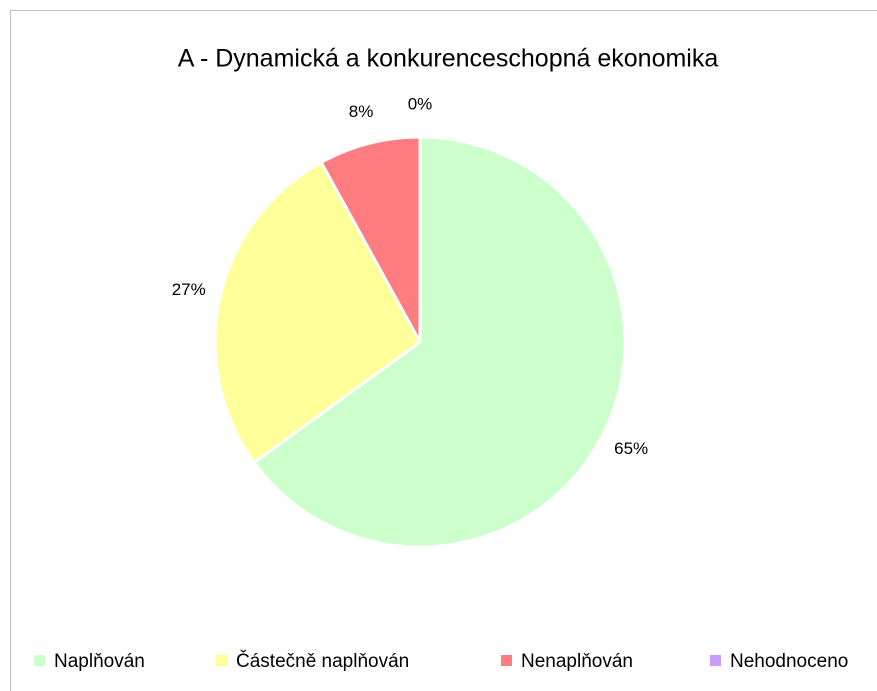 This screenshot has height=691, width=877. What do you see at coordinates (322, 661) in the screenshot?
I see `legend-label: Částečně naplňován` at bounding box center [322, 661].